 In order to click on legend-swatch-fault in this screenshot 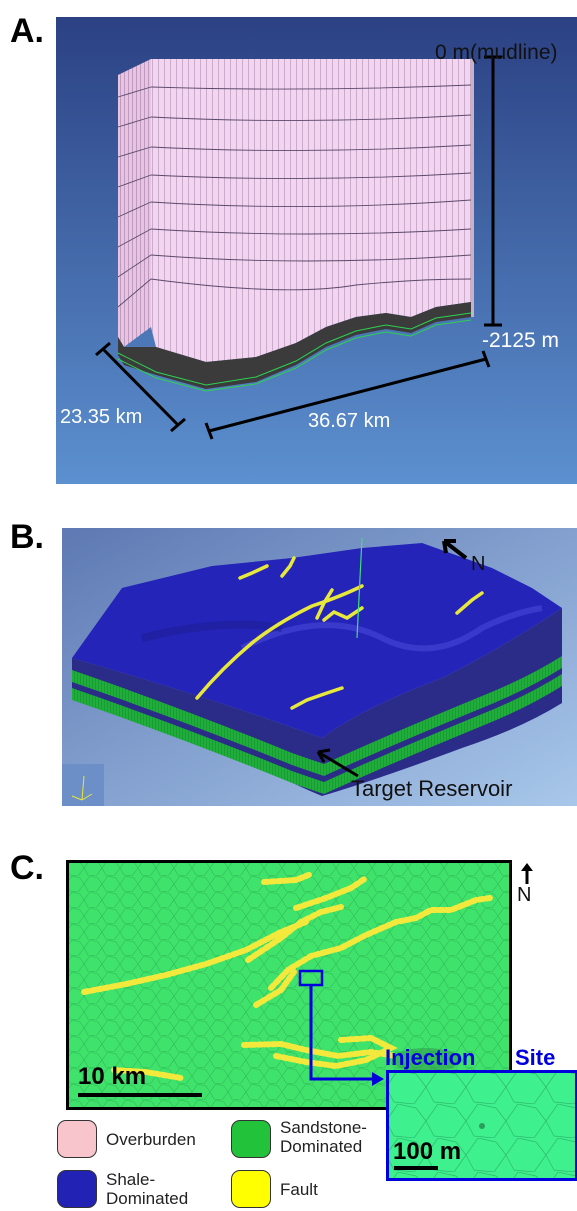, I will do `click(251, 1189)`.